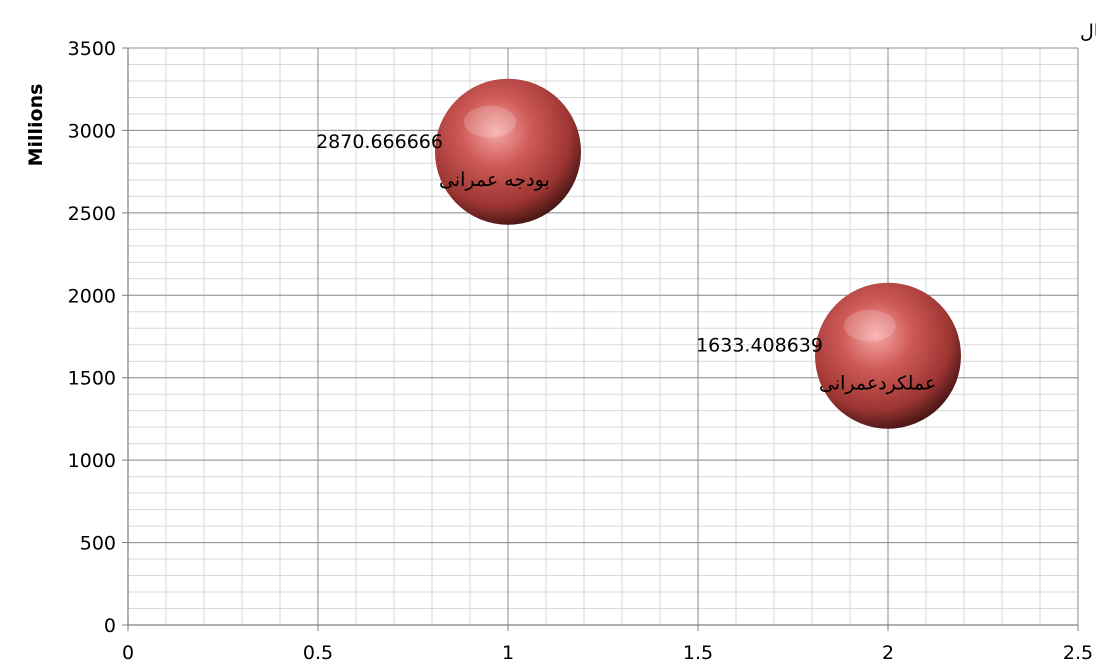 This screenshot has width=1096, height=672. Describe the element at coordinates (494, 180) in the screenshot. I see `data-label-name: بودجه عمرانی` at that location.